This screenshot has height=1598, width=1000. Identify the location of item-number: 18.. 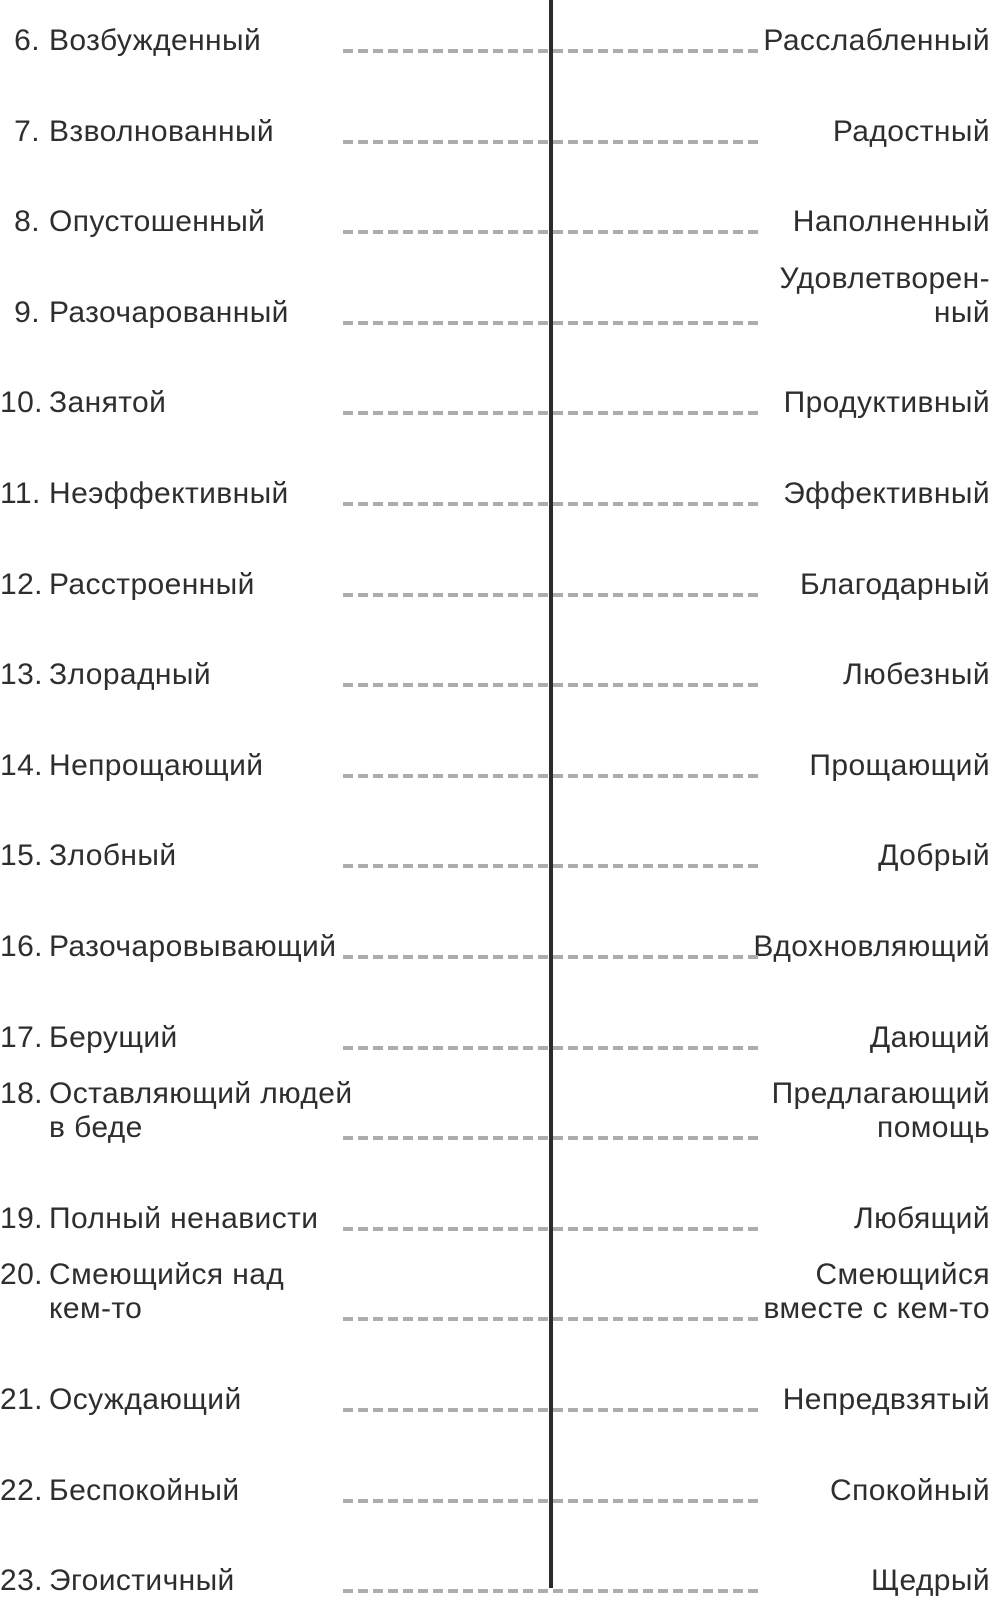
(21, 1094).